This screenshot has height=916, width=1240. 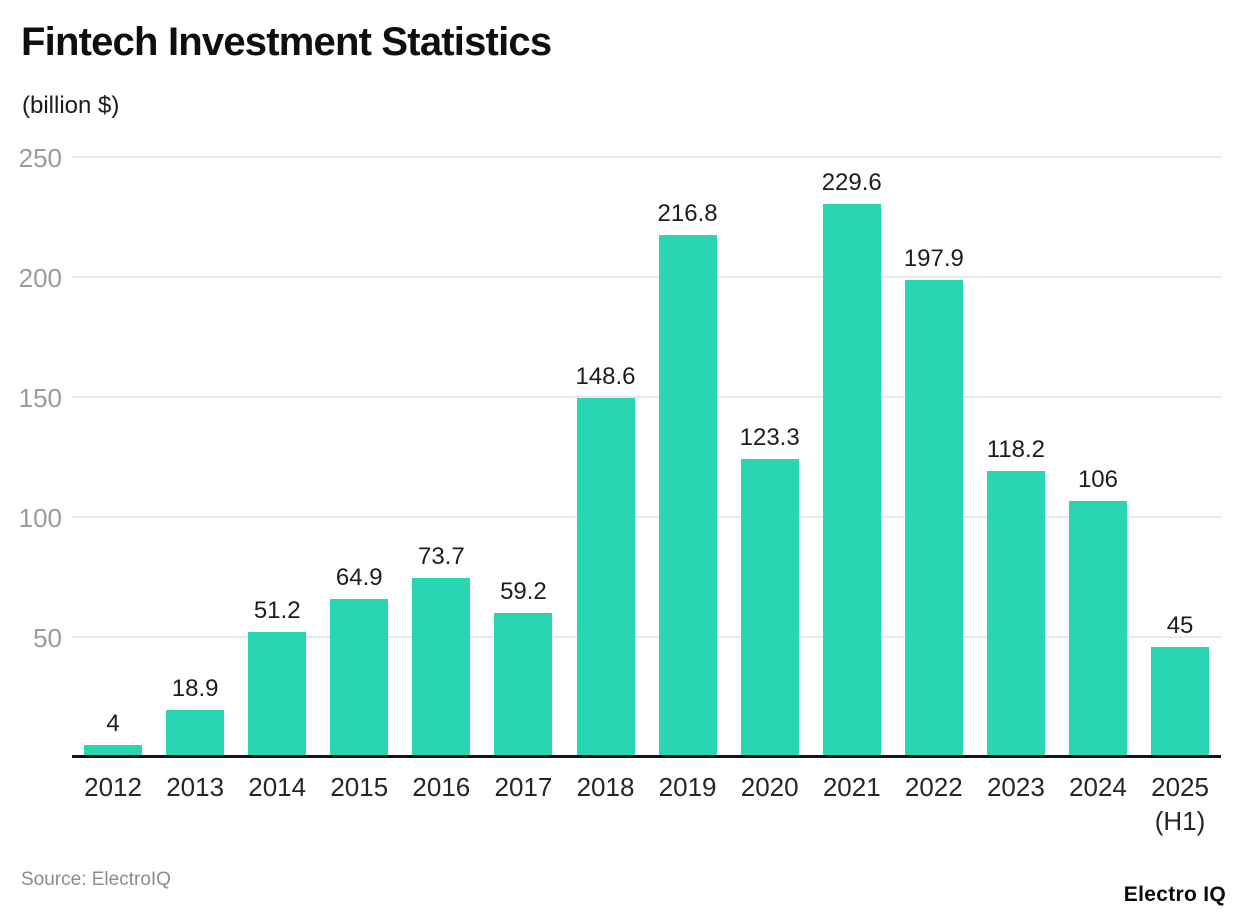 I want to click on x-axis-label: 2020, so click(x=769, y=787).